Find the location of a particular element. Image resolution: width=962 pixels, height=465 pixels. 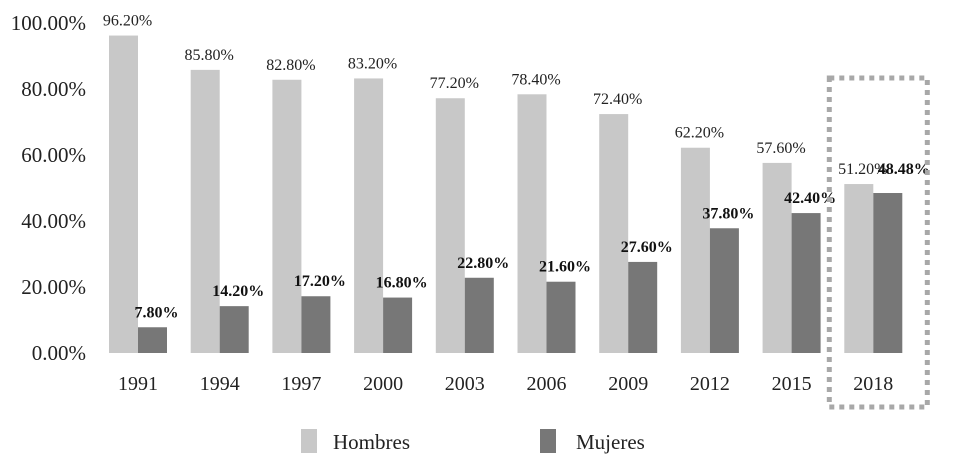

value-label-hombres-2015: 57.60% is located at coordinates (780, 148).